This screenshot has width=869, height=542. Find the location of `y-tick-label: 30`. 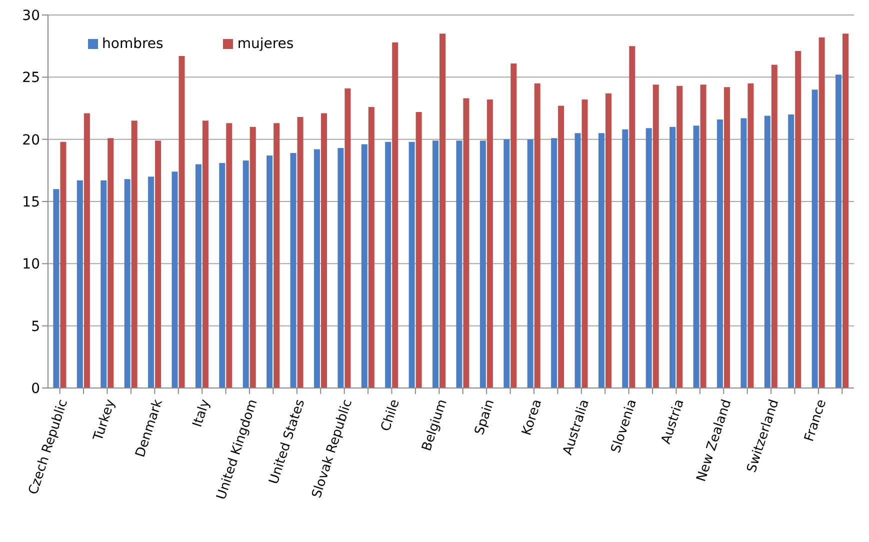

y-tick-label: 30 is located at coordinates (31, 16).